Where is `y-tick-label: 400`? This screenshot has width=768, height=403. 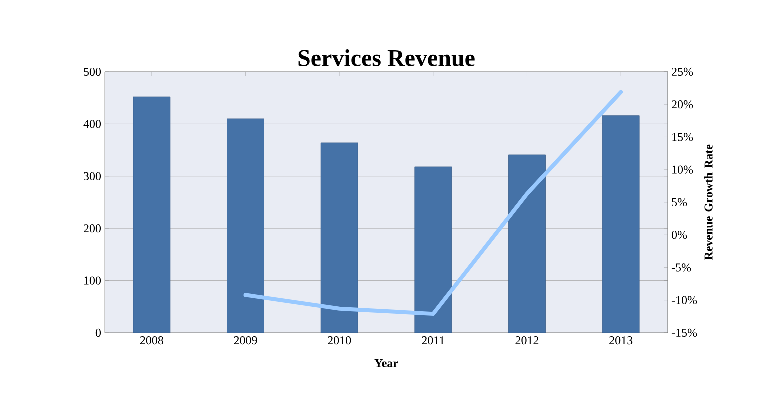
y-tick-label: 400 is located at coordinates (93, 124).